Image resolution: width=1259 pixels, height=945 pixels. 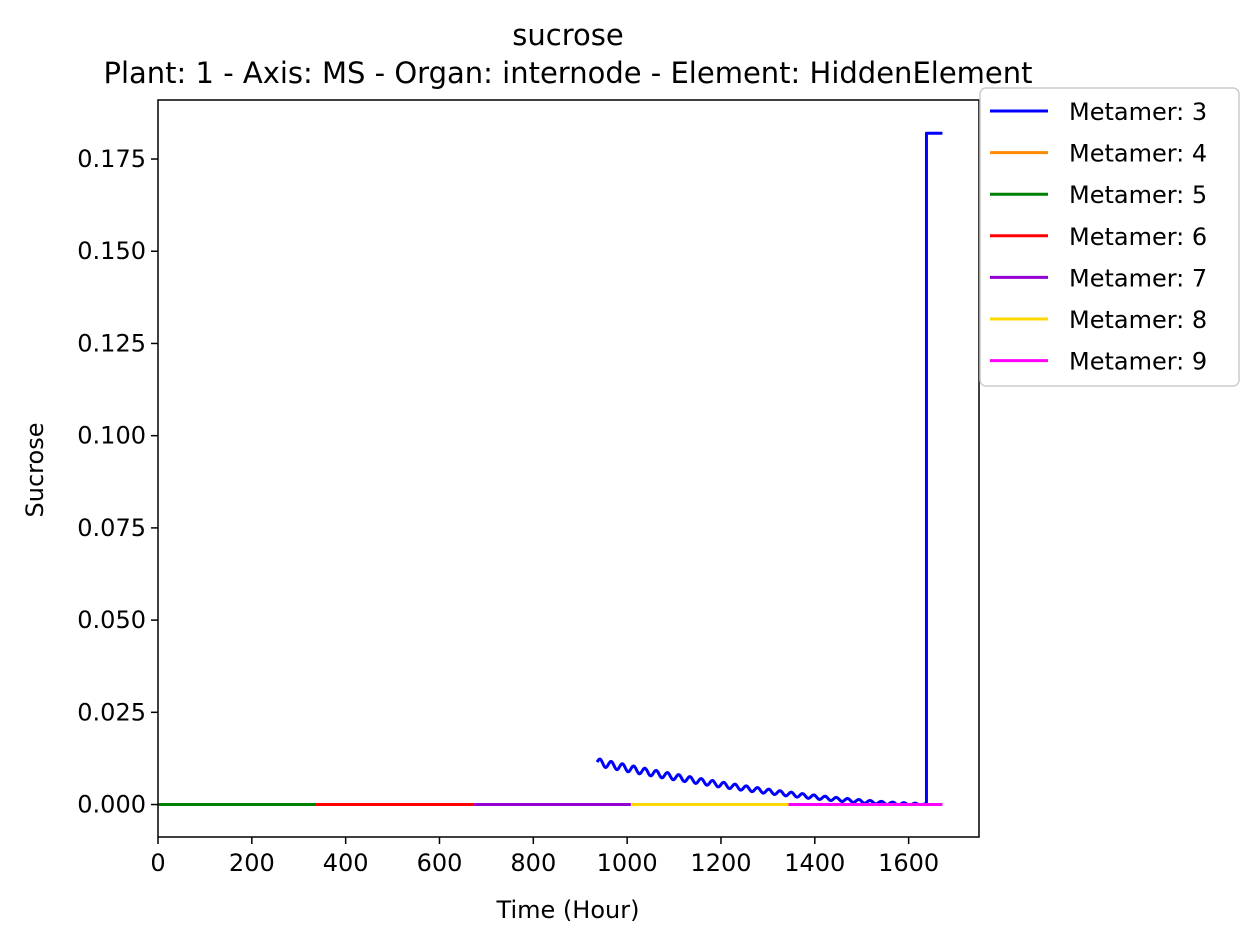 What do you see at coordinates (627, 863) in the screenshot?
I see `x-tick-label: 1000` at bounding box center [627, 863].